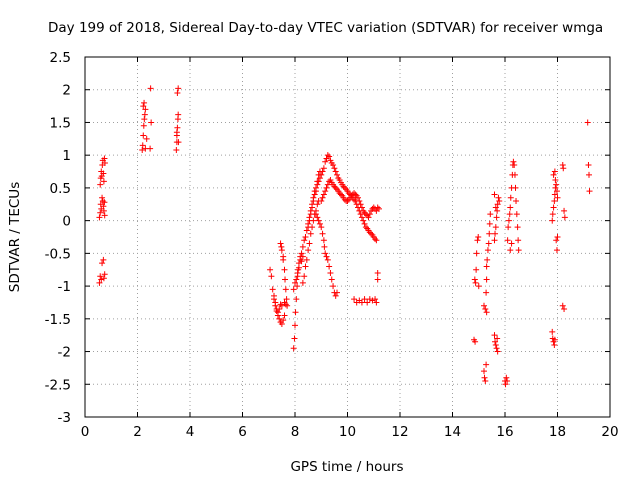  What do you see at coordinates (66, 91) in the screenshot?
I see `y-tick-label: 2` at bounding box center [66, 91].